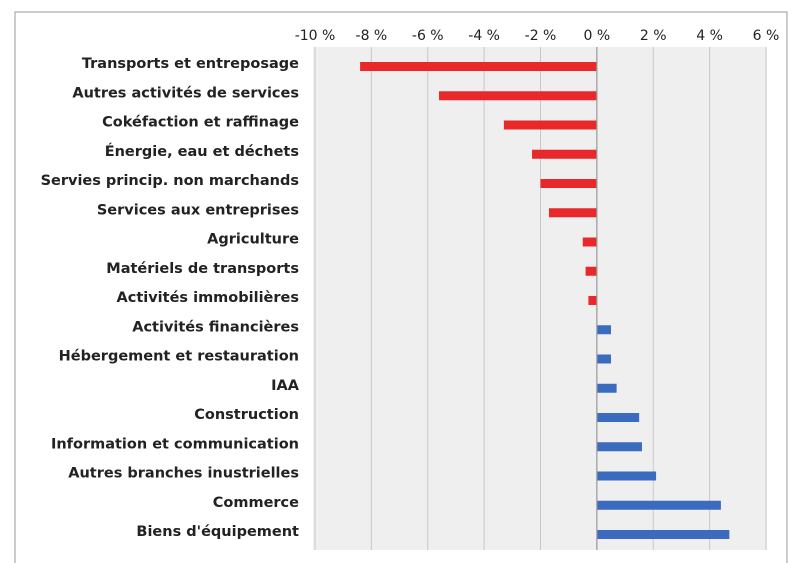 The height and width of the screenshot is (563, 794). Describe the element at coordinates (246, 415) in the screenshot. I see `y-tick-label: Construction` at that location.